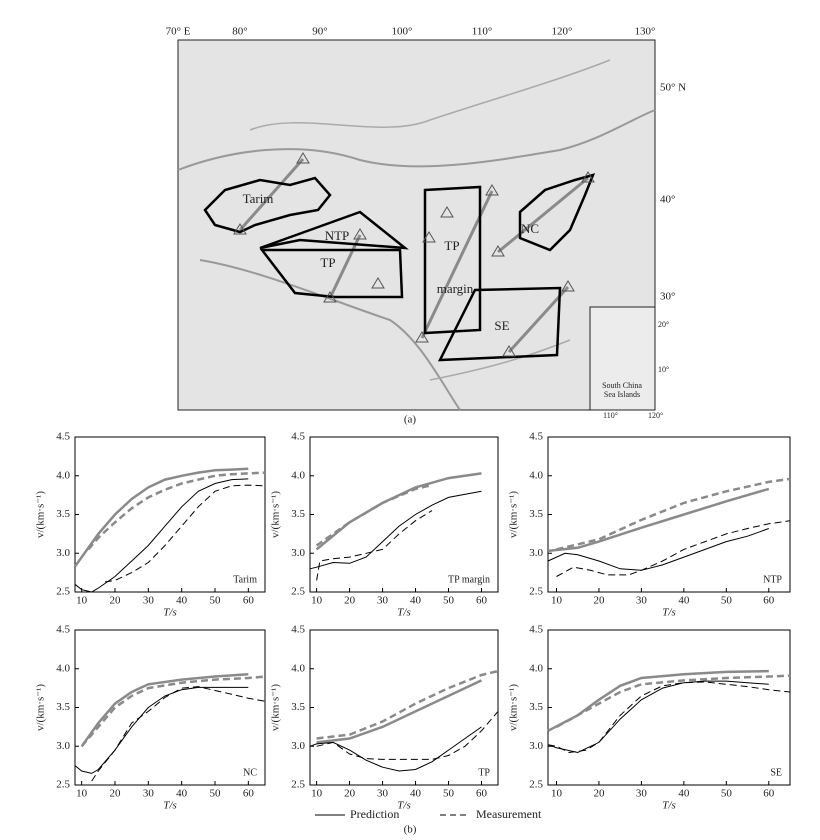 The width and height of the screenshot is (820, 840). I want to click on region-label: TP, so click(327, 262).